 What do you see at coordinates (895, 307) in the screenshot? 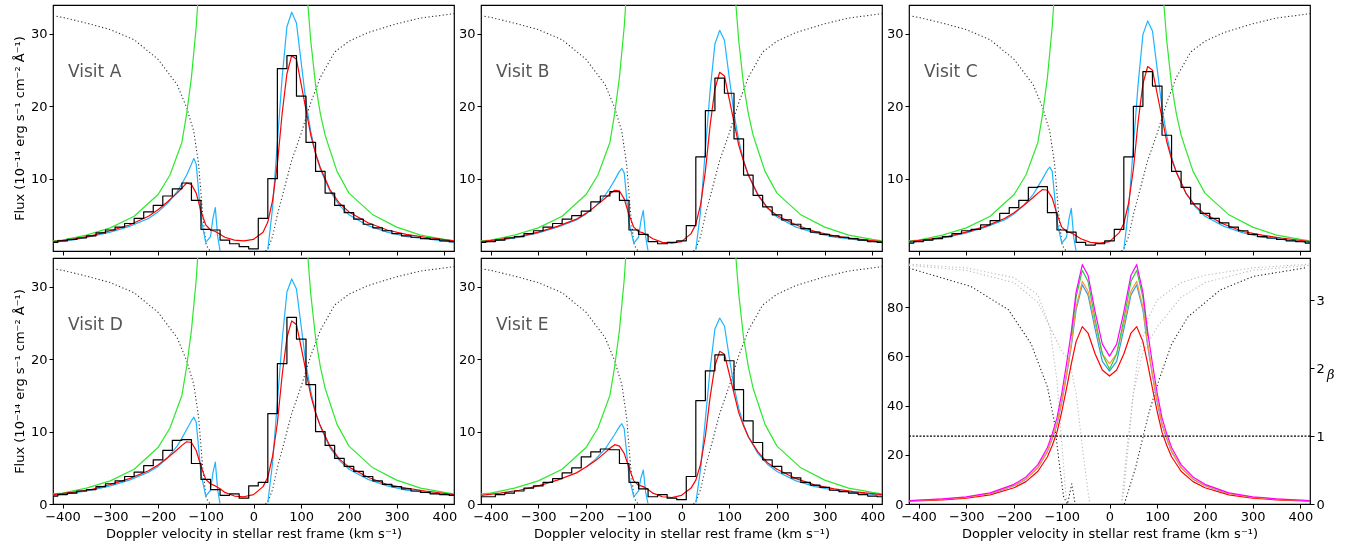
I see `y-tick-label: 80` at bounding box center [895, 307].